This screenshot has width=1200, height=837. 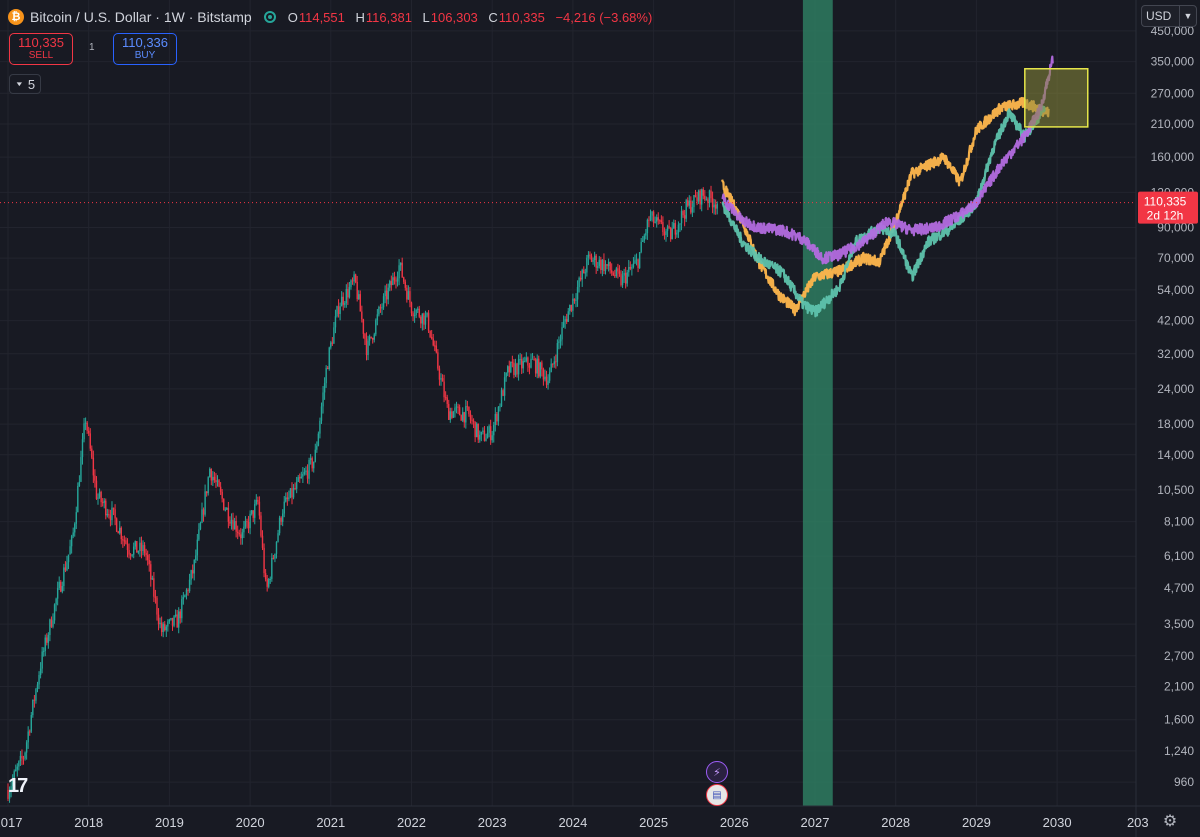 I want to click on buy-button: 110,336 BUY, so click(x=145, y=49).